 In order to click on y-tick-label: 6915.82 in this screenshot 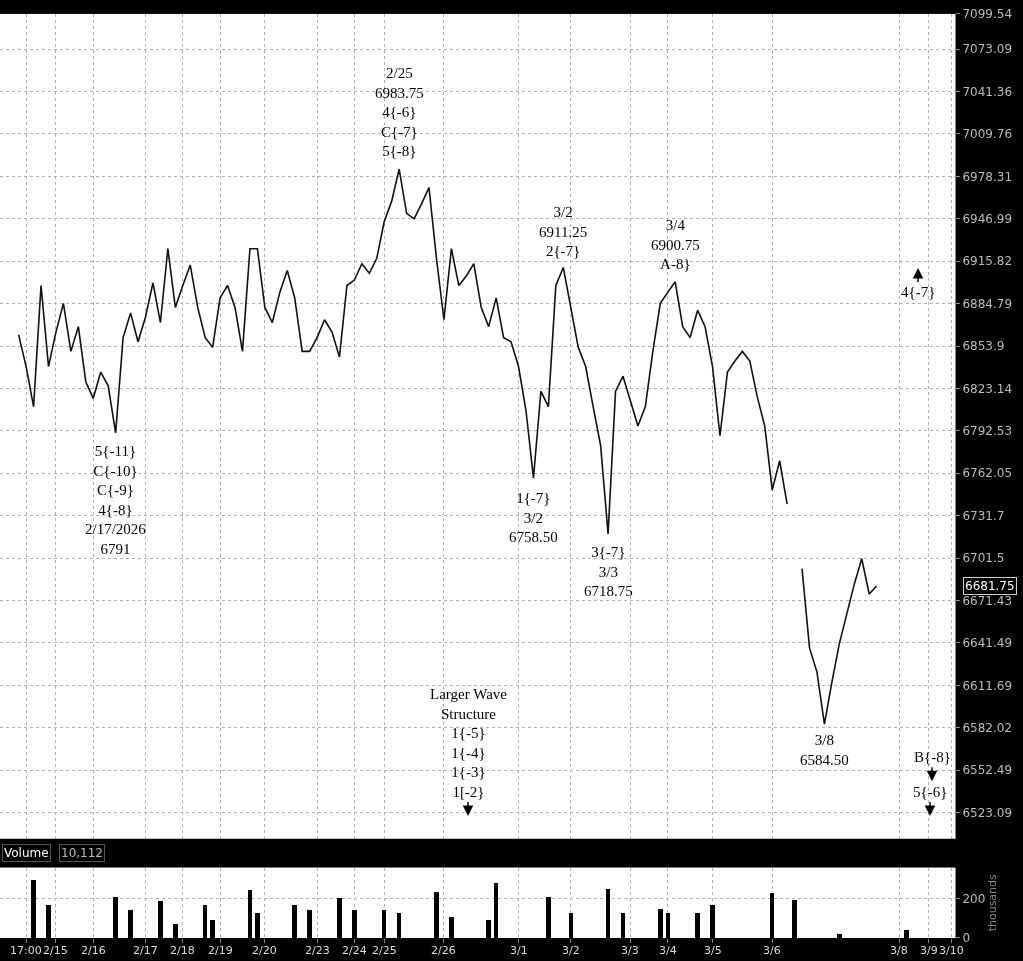, I will do `click(987, 261)`.